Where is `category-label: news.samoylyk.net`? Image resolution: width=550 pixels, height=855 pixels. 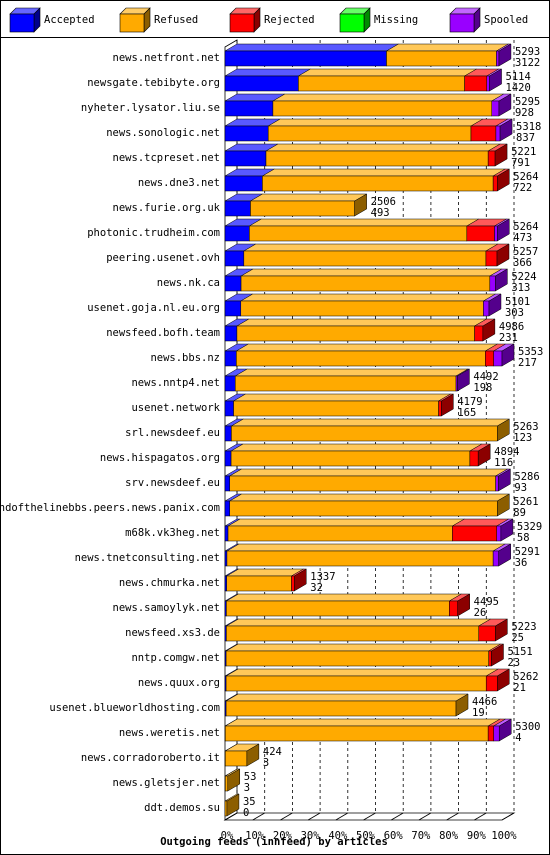
category-label: news.samoylyk.net is located at coordinates (166, 608).